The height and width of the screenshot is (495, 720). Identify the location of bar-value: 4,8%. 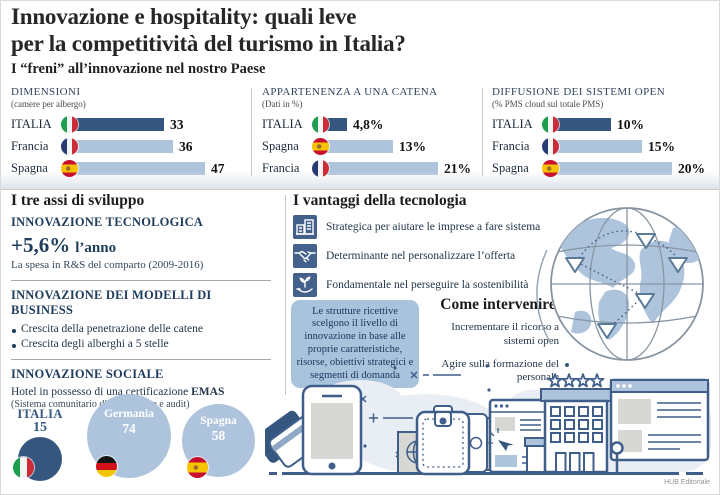
(368, 124).